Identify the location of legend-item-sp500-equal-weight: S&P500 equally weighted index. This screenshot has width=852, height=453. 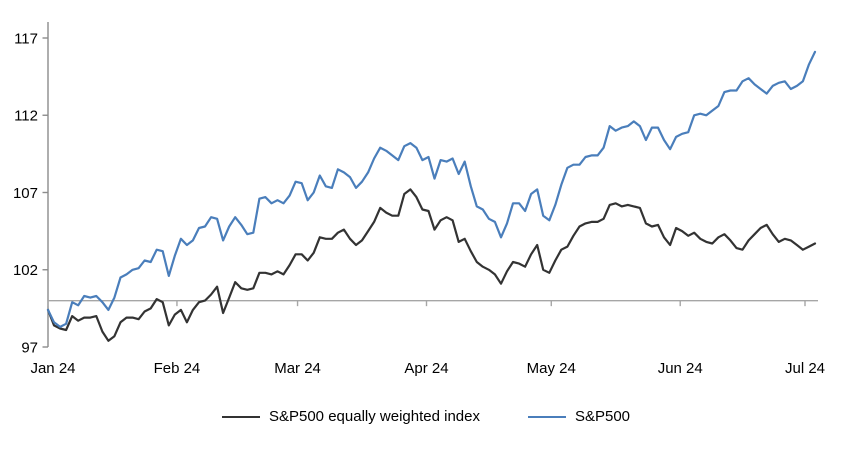
(350, 416).